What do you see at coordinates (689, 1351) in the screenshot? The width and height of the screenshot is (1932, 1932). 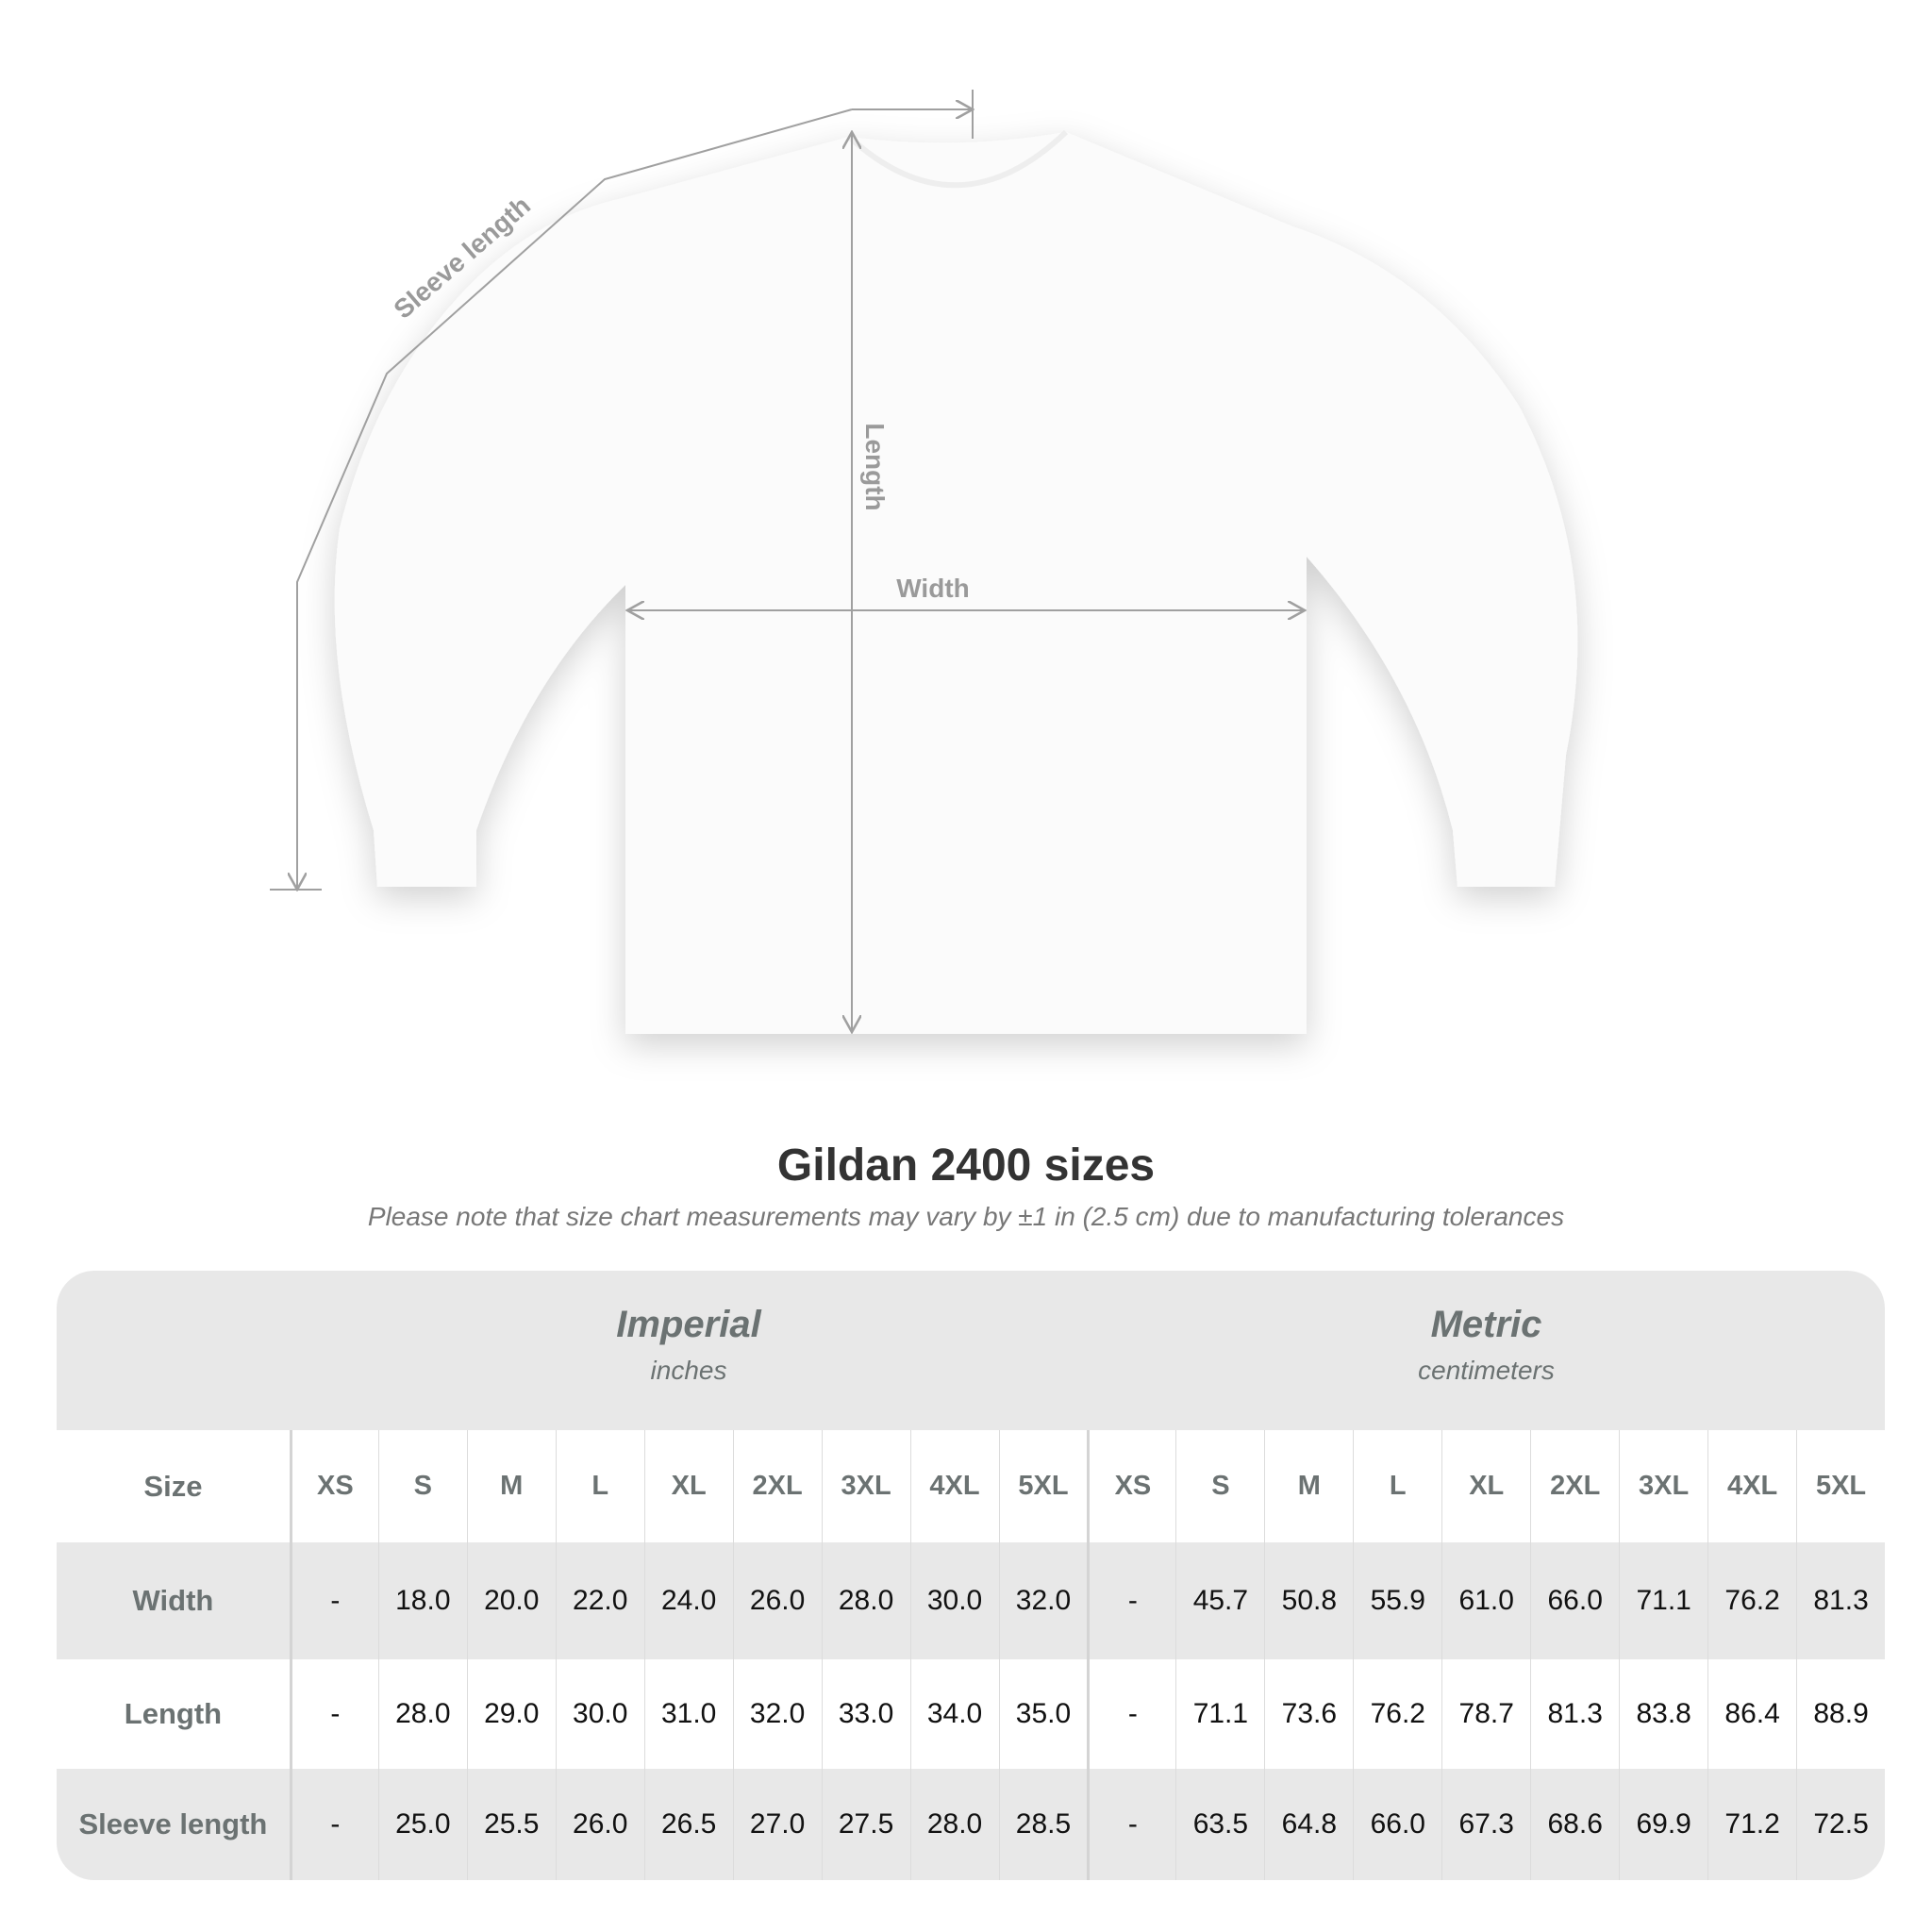 I see `imperial-header: Imperial inches` at bounding box center [689, 1351].